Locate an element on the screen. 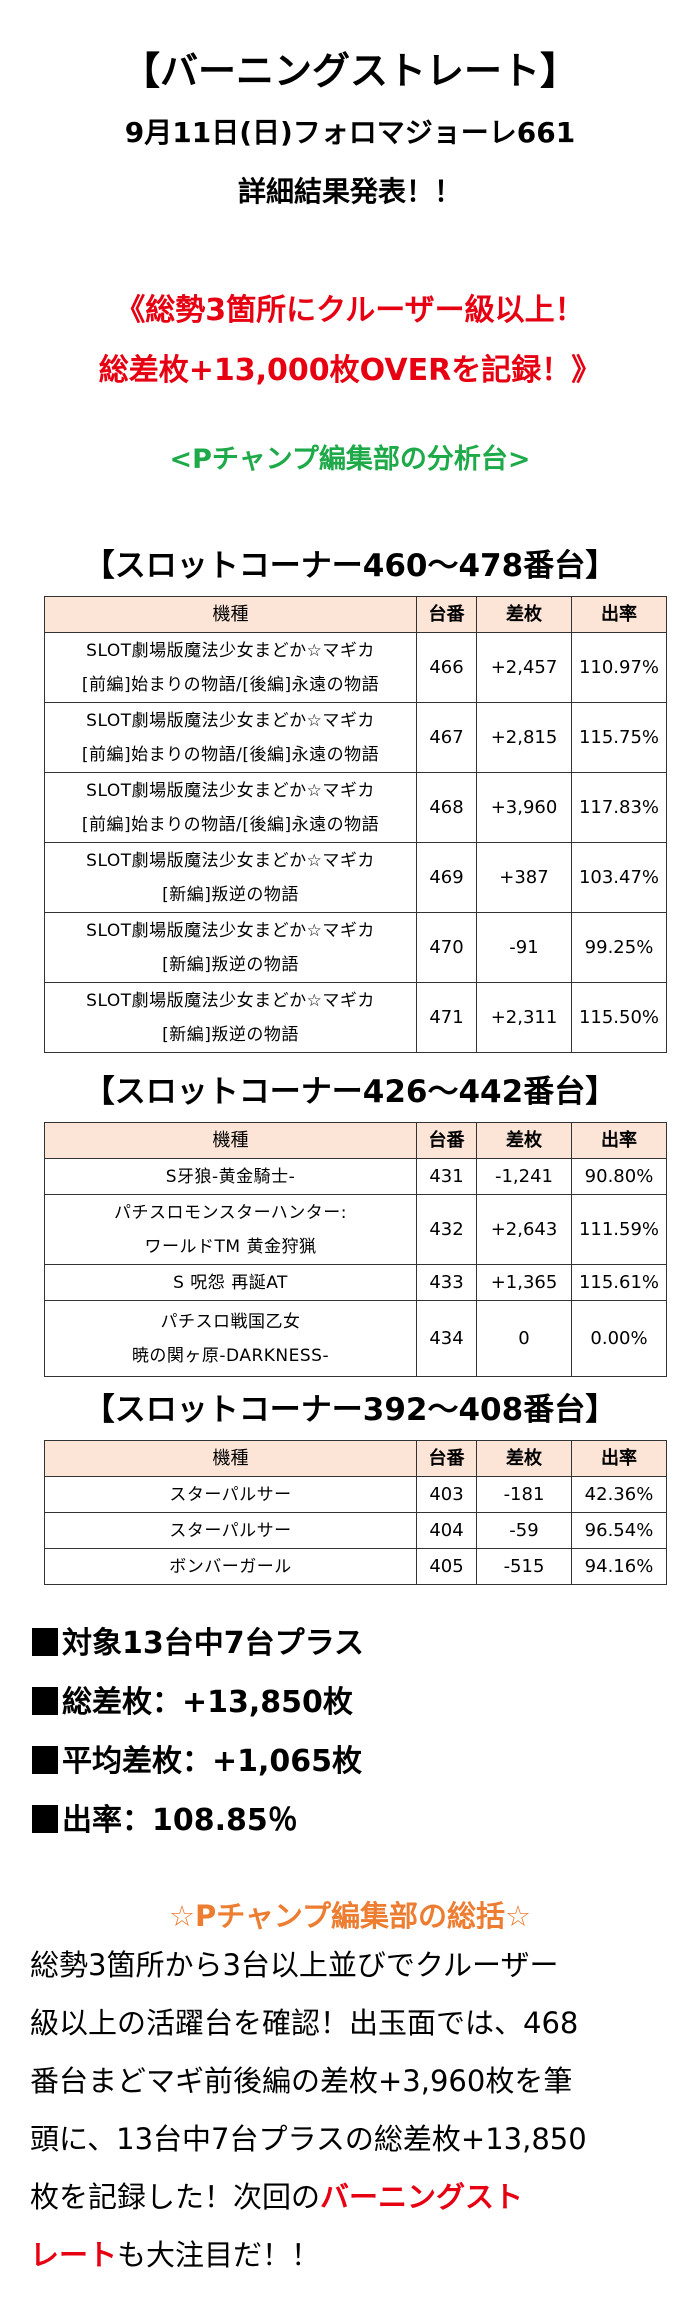  rate-cell: 99.25% is located at coordinates (619, 947).